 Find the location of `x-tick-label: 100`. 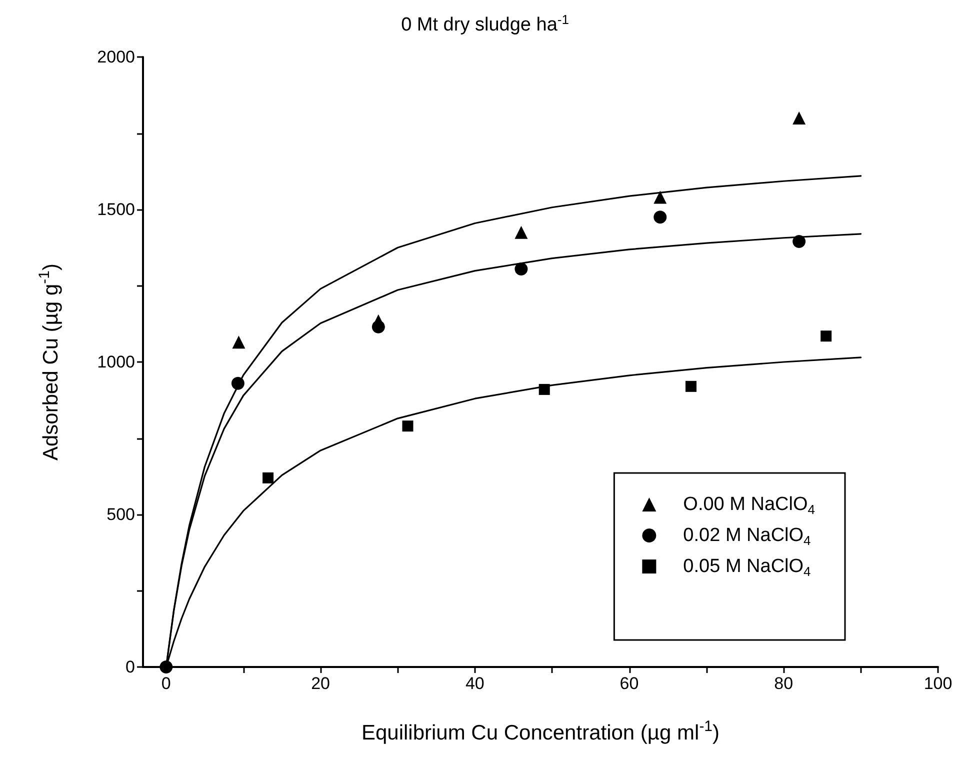

x-tick-label: 100 is located at coordinates (938, 683).